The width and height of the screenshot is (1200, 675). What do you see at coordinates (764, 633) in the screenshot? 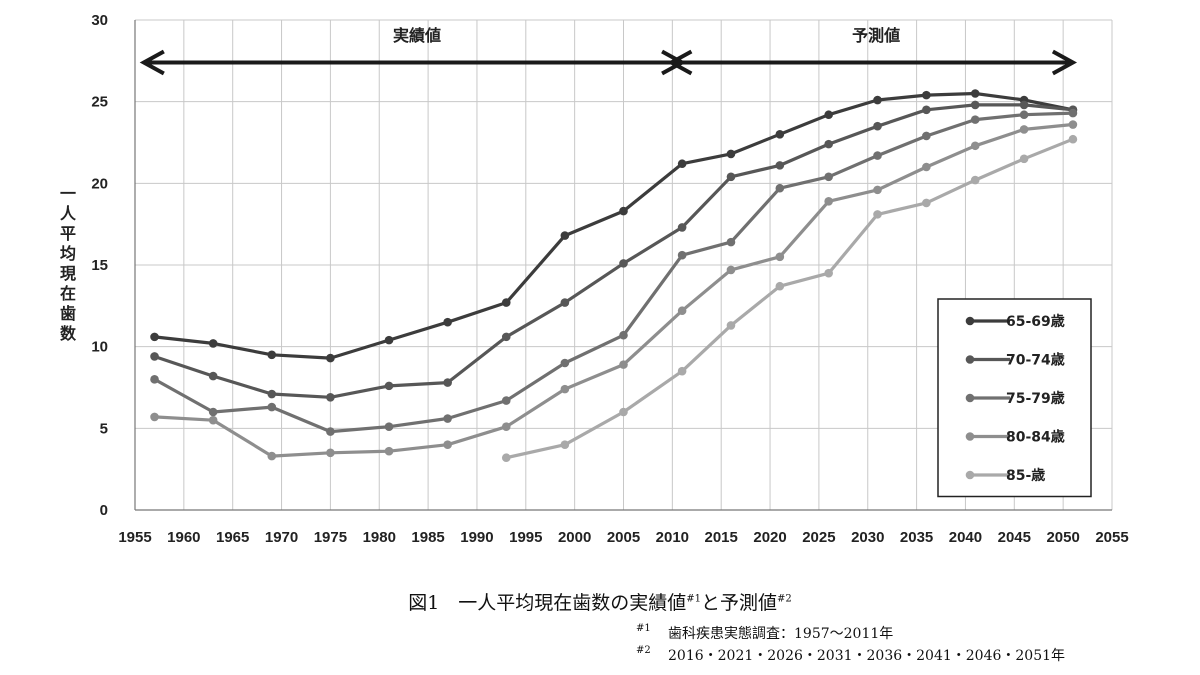
I see `footnote-1: #1 歯科疾患実態調査：1957～2011年` at bounding box center [764, 633].